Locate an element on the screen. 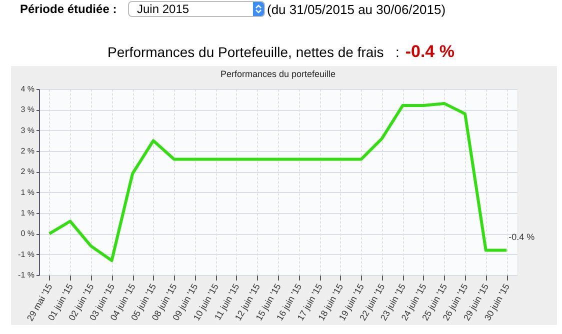 The height and width of the screenshot is (334, 562). text: (du 31/05/2015 au 30/06/2015) is located at coordinates (356, 9).